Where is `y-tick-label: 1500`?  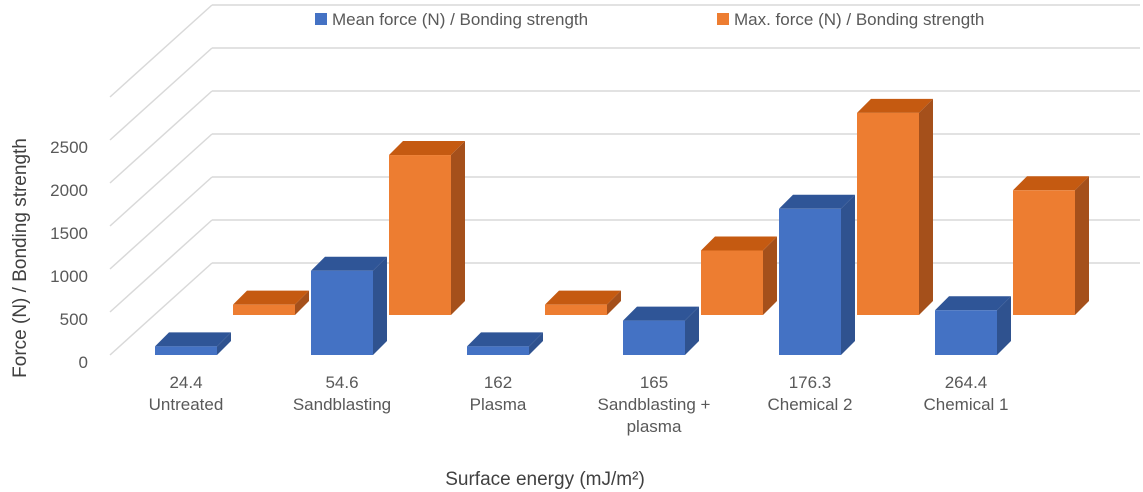
y-tick-label: 1500 is located at coordinates (69, 233).